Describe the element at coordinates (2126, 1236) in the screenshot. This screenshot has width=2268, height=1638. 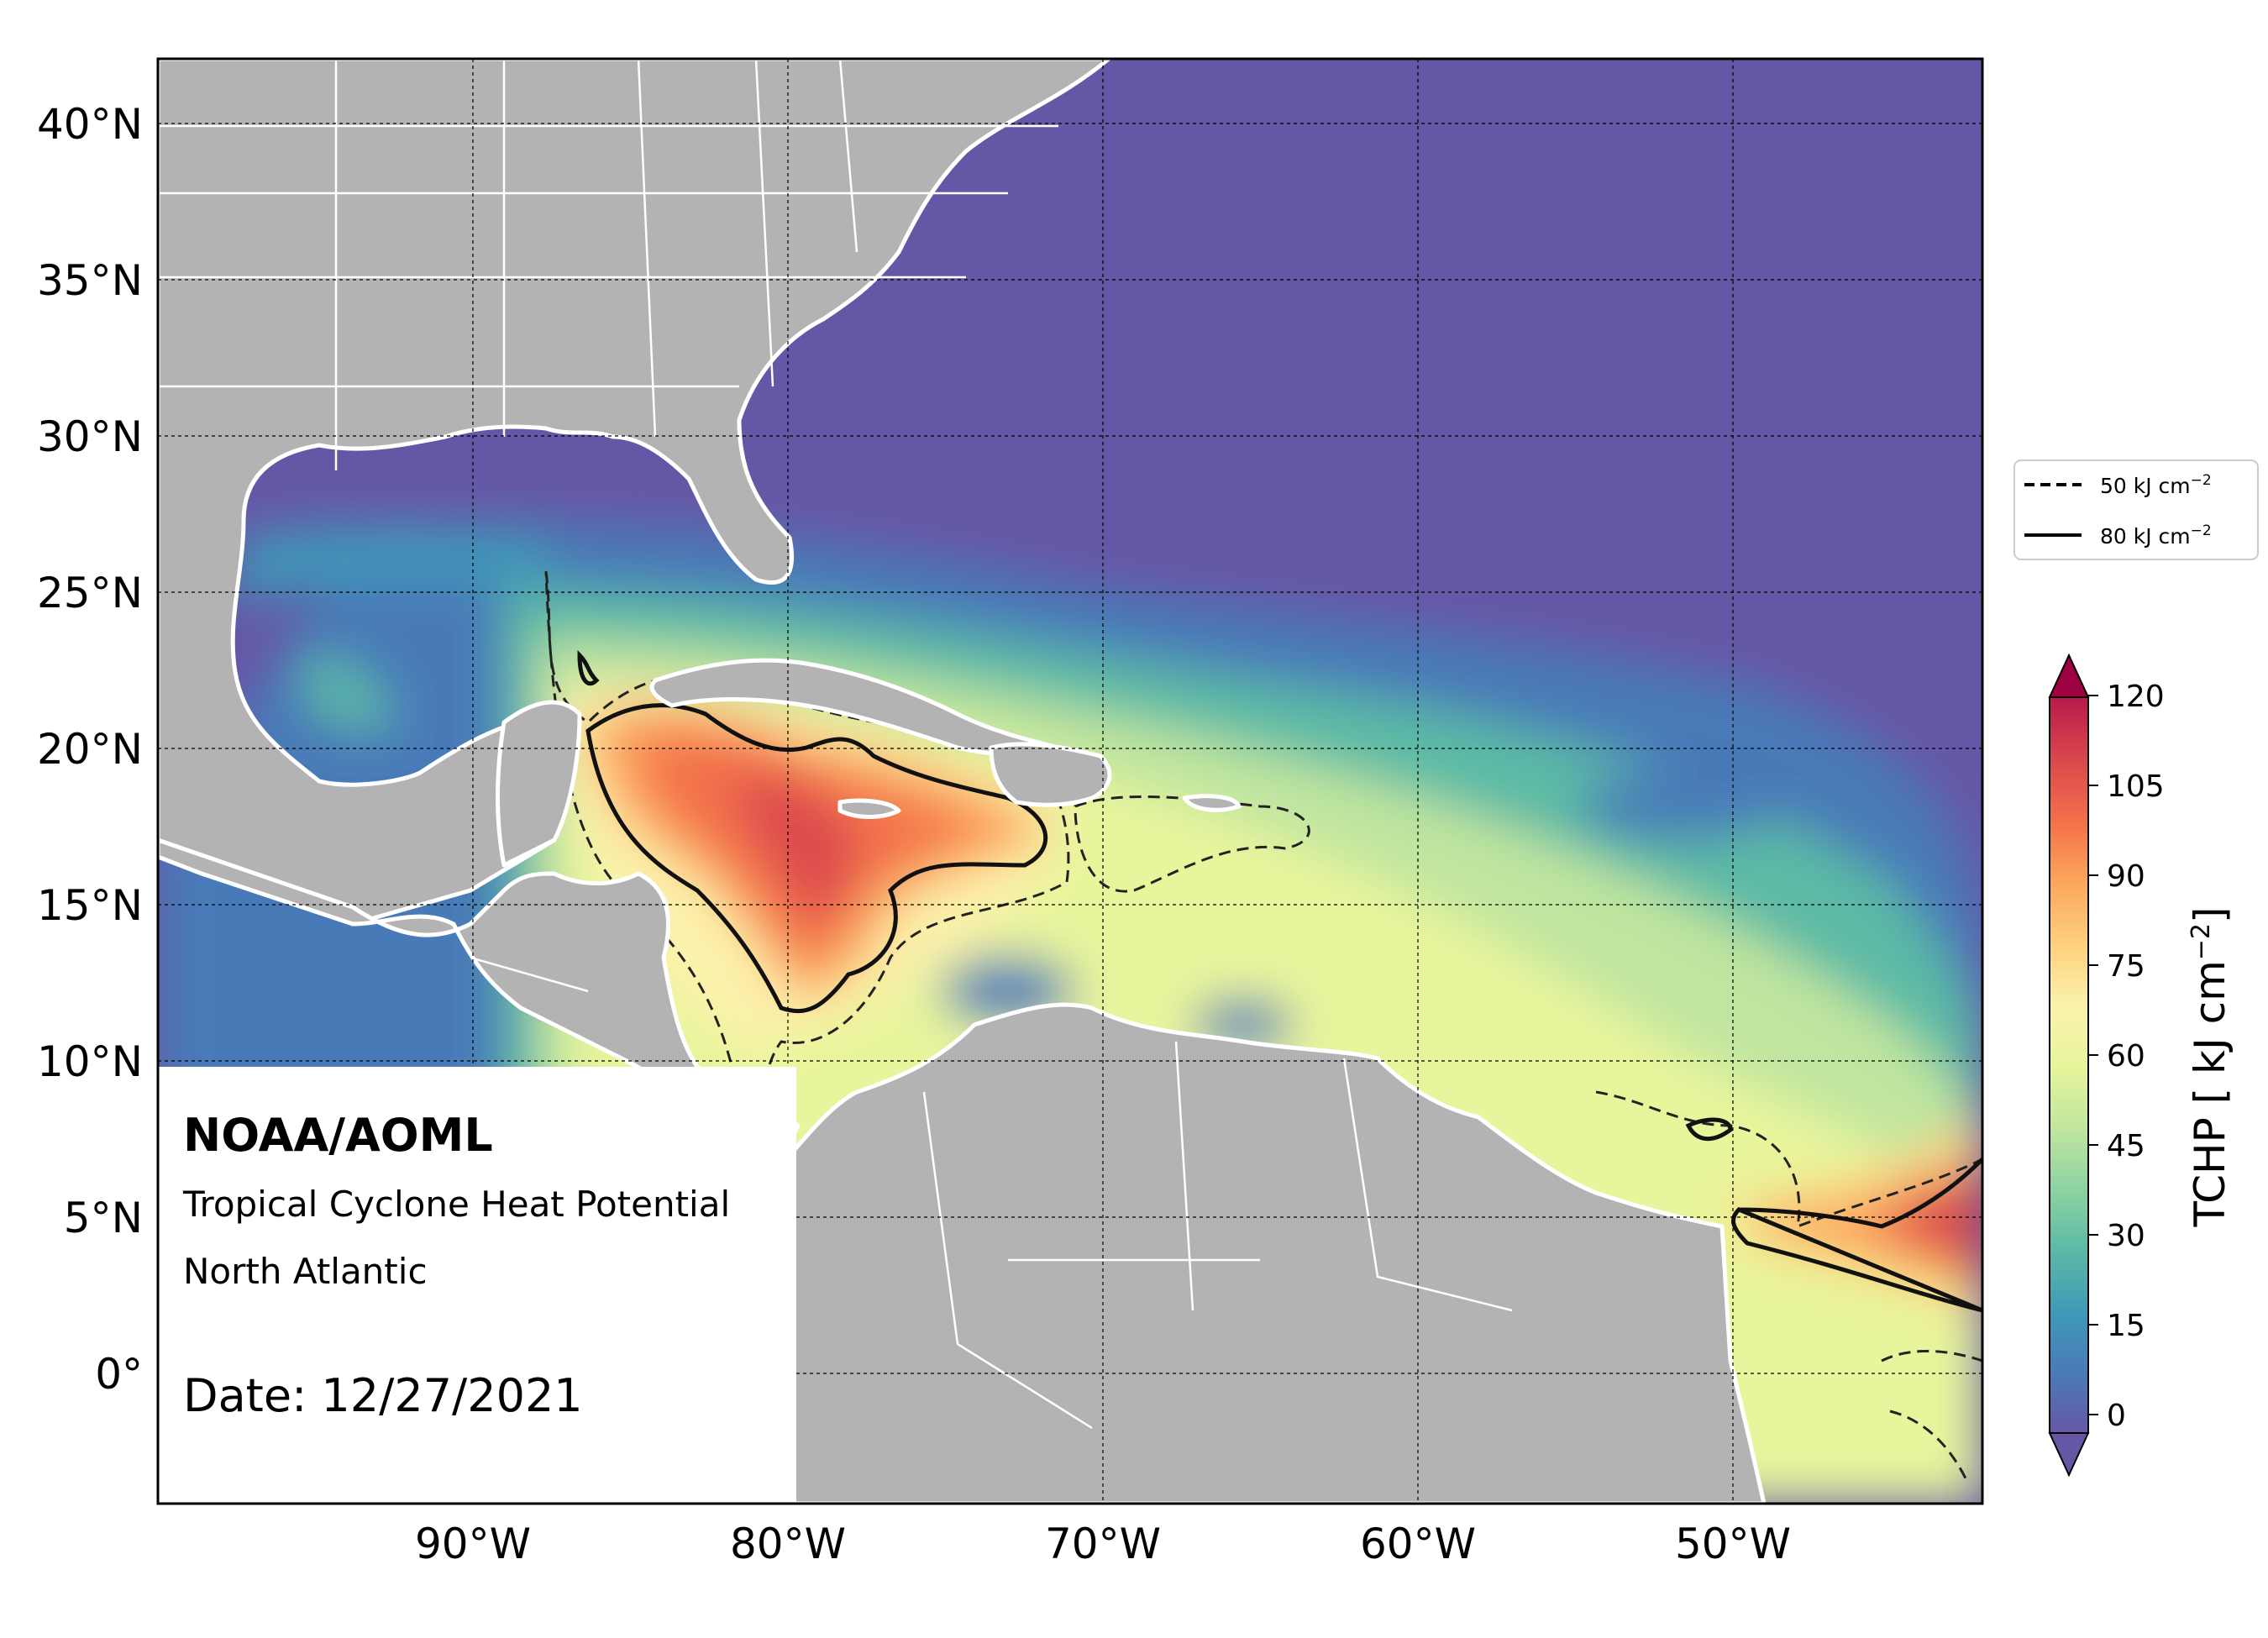
I see `colorbar-tick-label: 30` at that location.